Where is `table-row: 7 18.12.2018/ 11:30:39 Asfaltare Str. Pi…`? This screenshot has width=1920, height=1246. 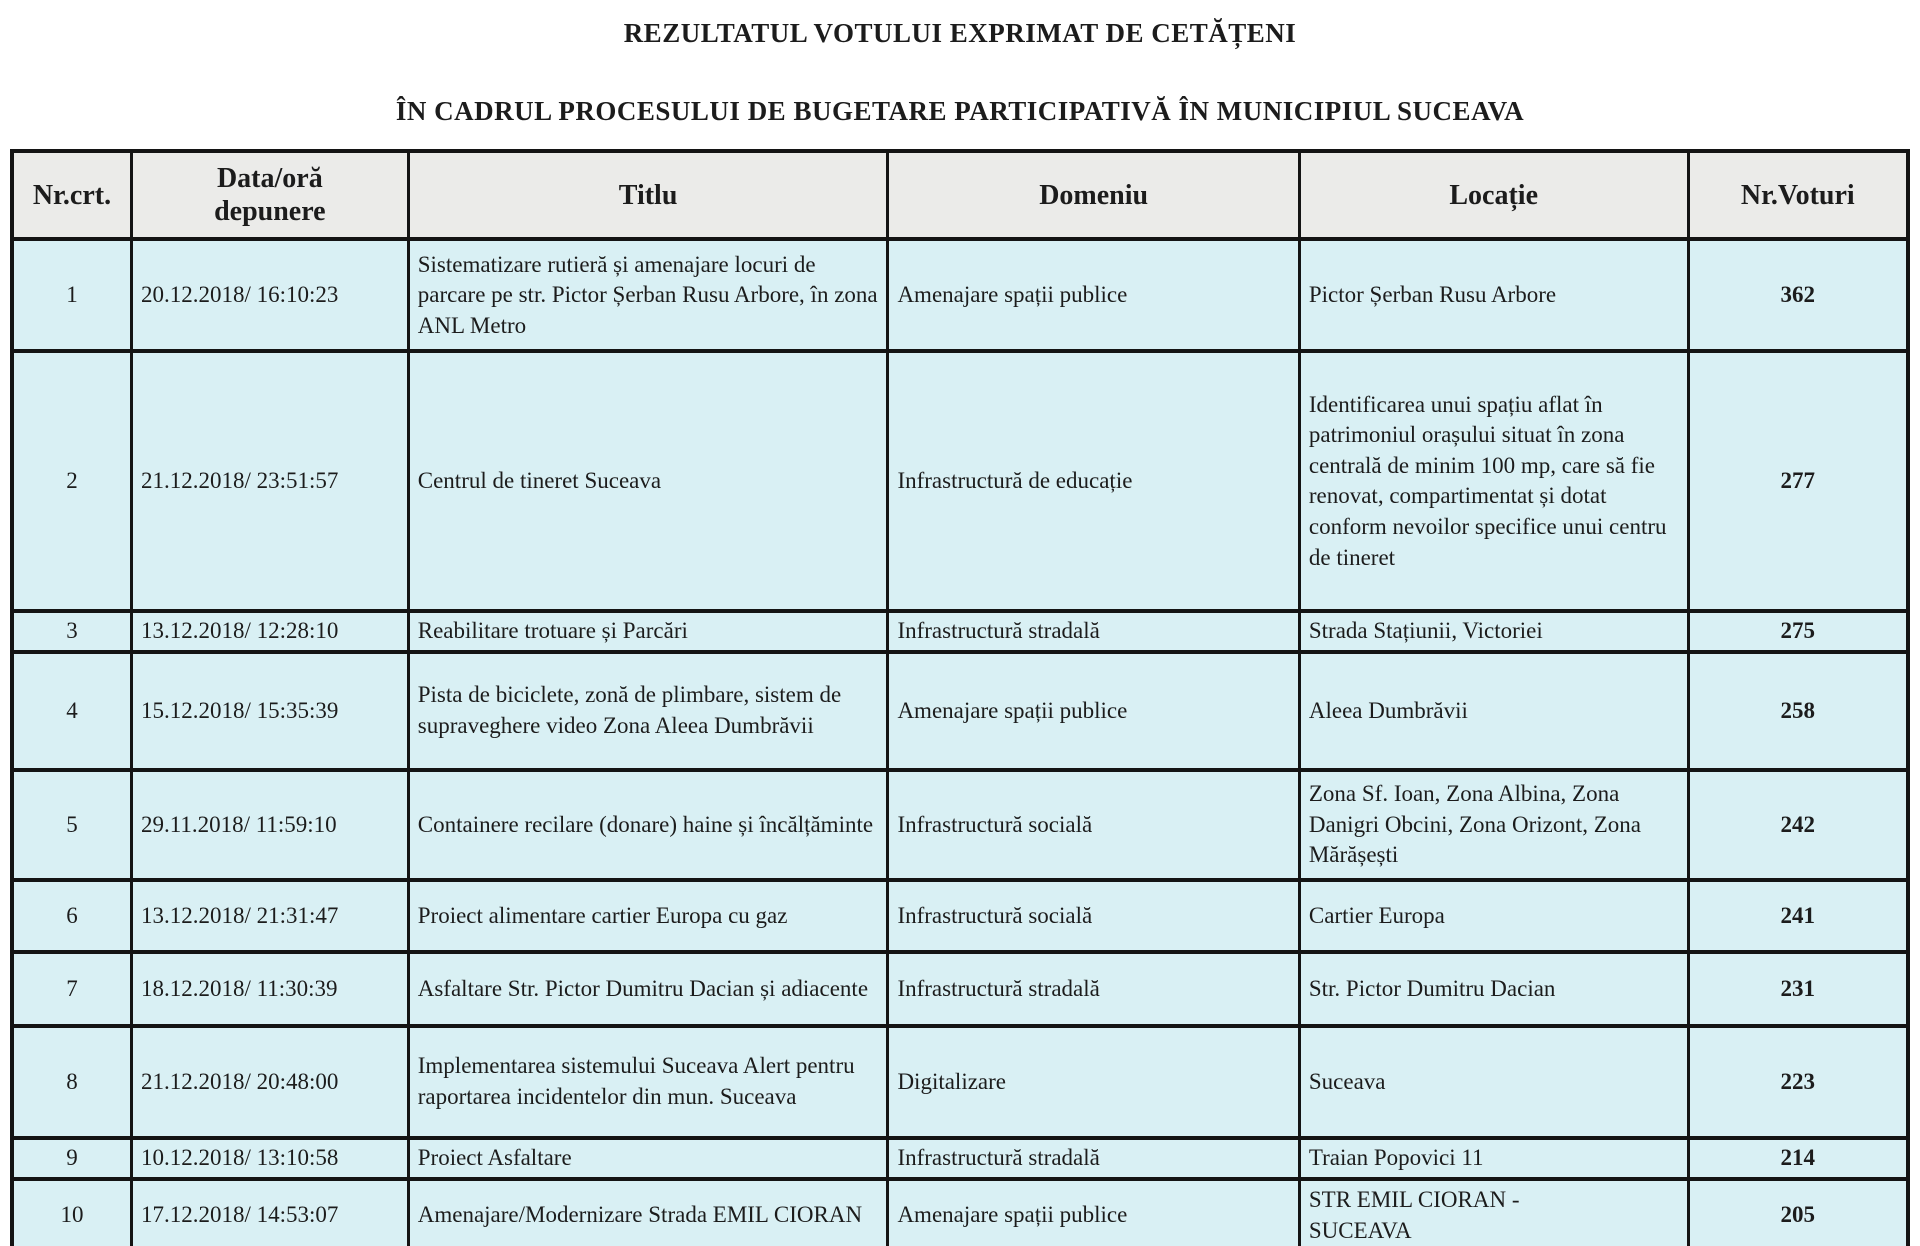
table-row: 7 18.12.2018/ 11:30:39 Asfaltare Str. Pi… is located at coordinates (960, 989).